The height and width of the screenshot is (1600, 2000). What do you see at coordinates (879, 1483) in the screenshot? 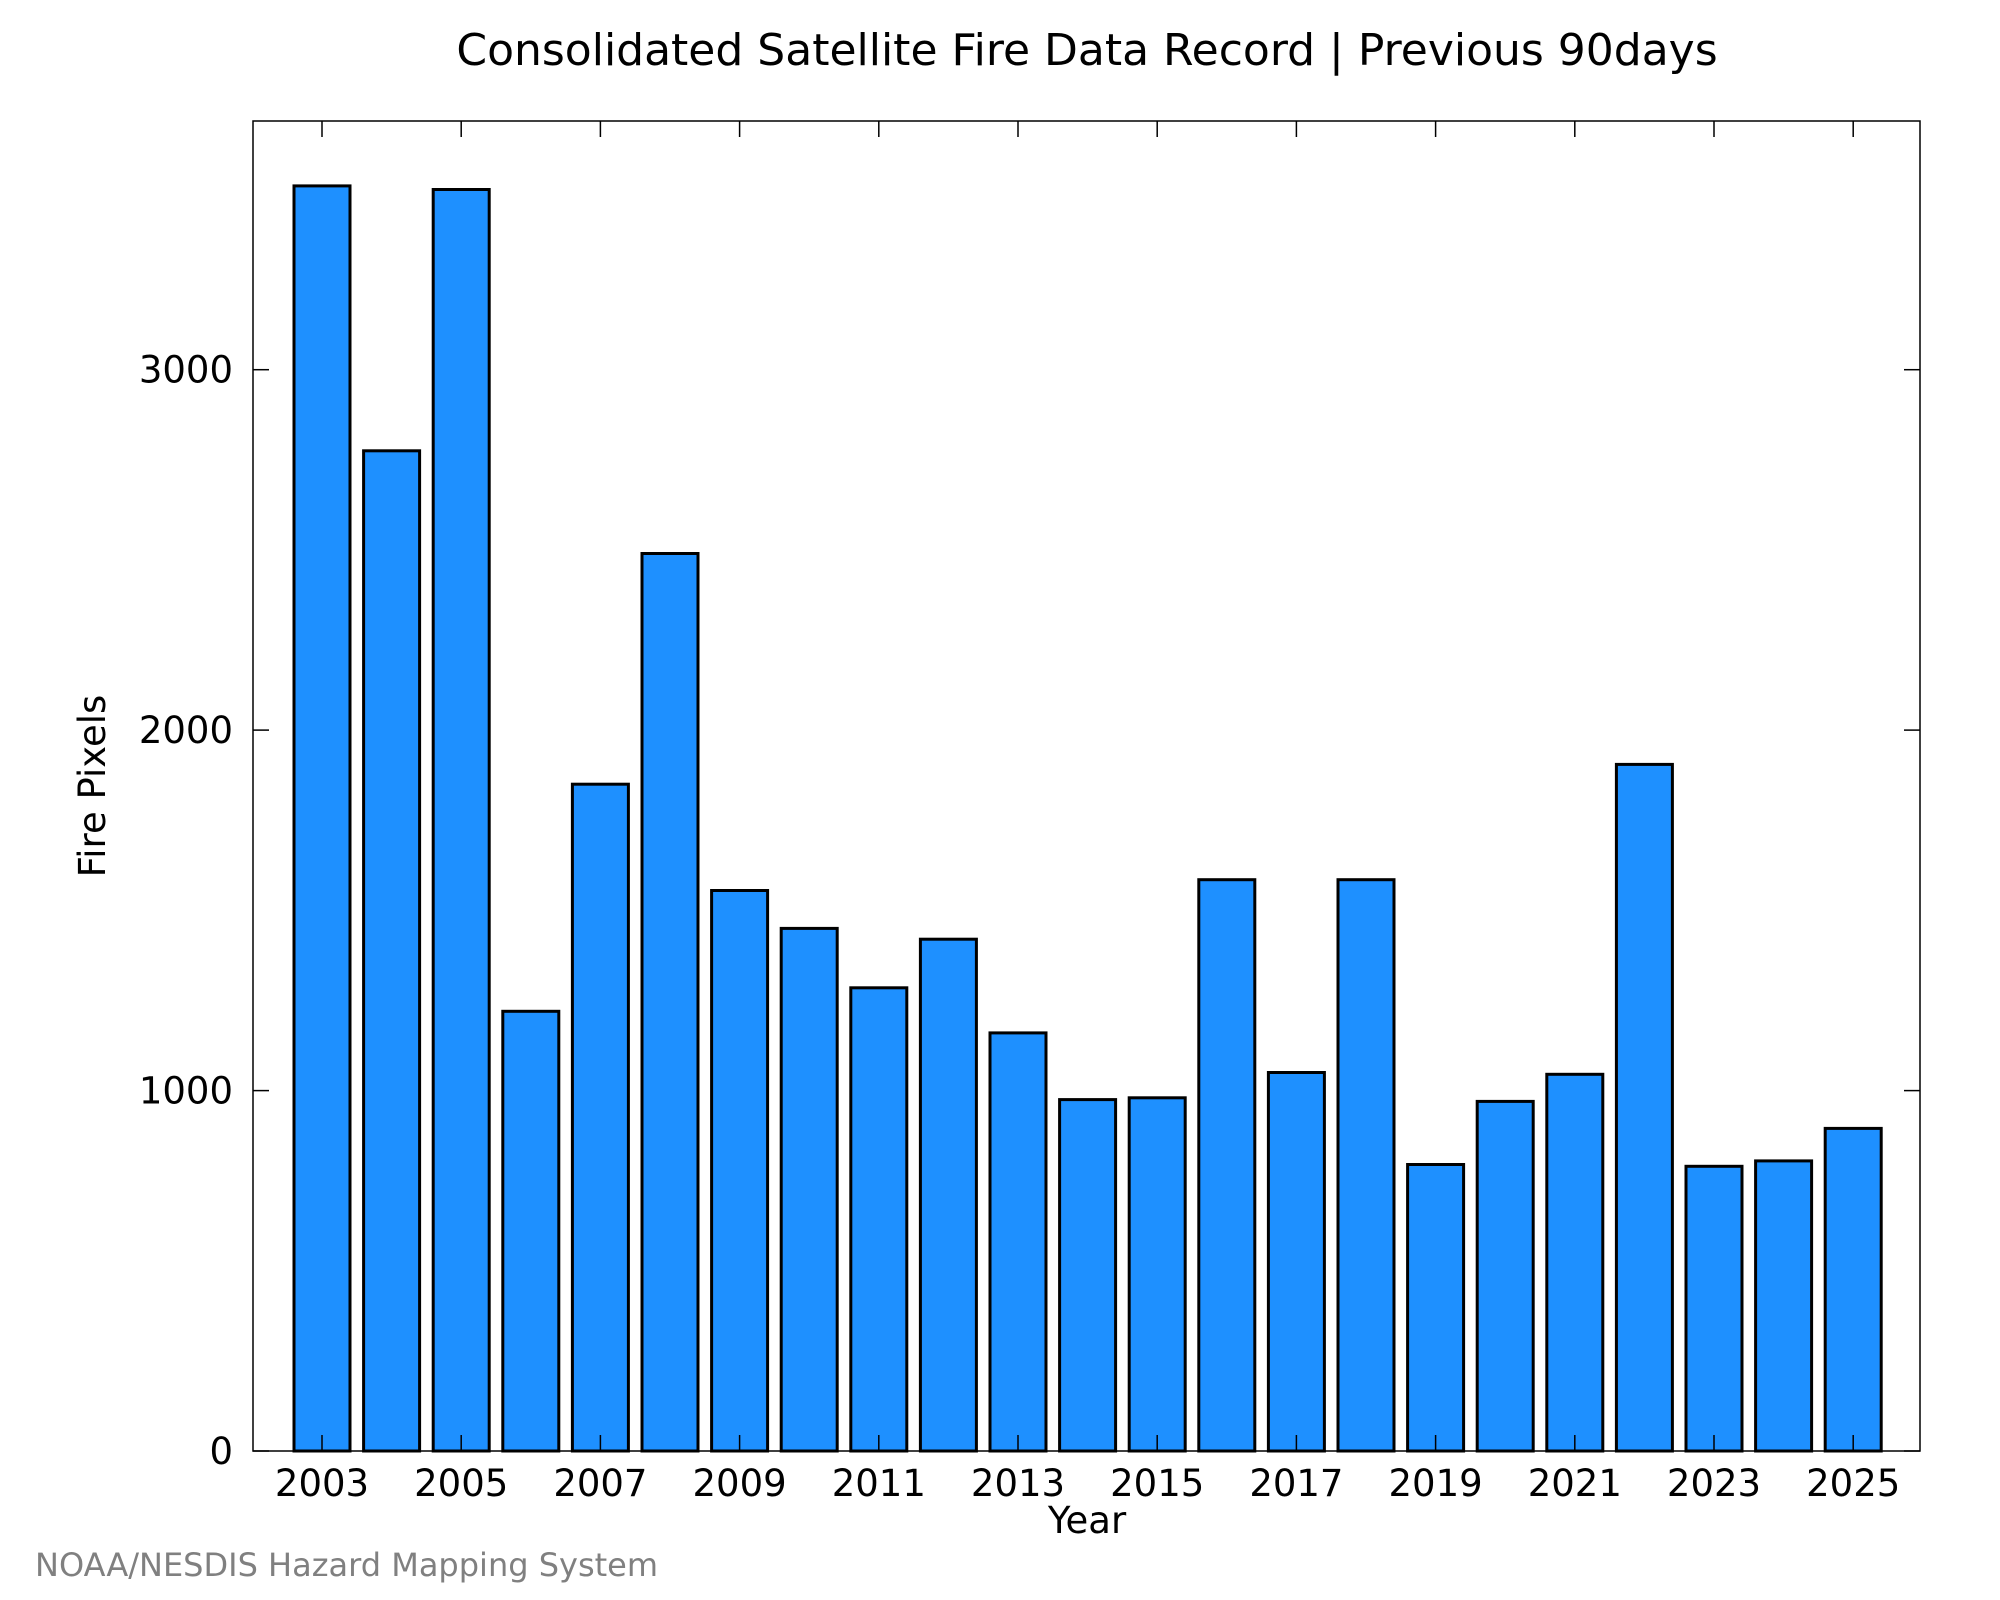
I see `x-tick-label-2011: 2011` at bounding box center [879, 1483].